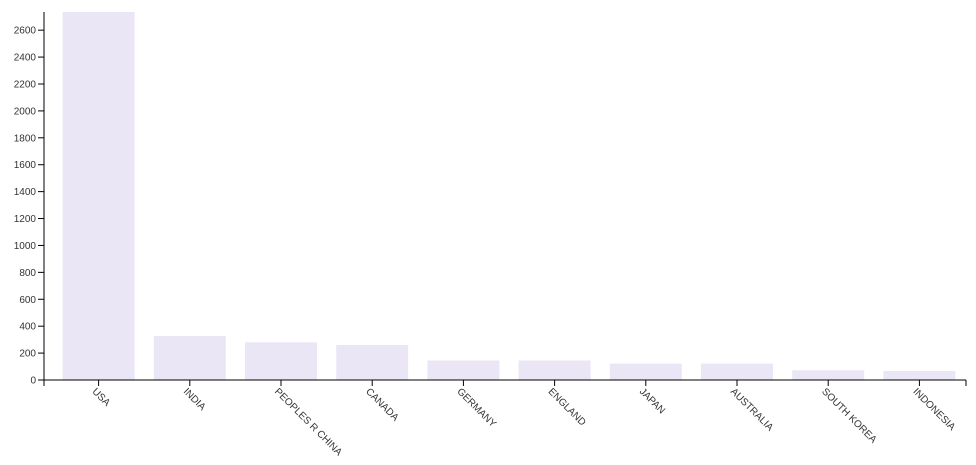  I want to click on bar-usa, so click(98, 196).